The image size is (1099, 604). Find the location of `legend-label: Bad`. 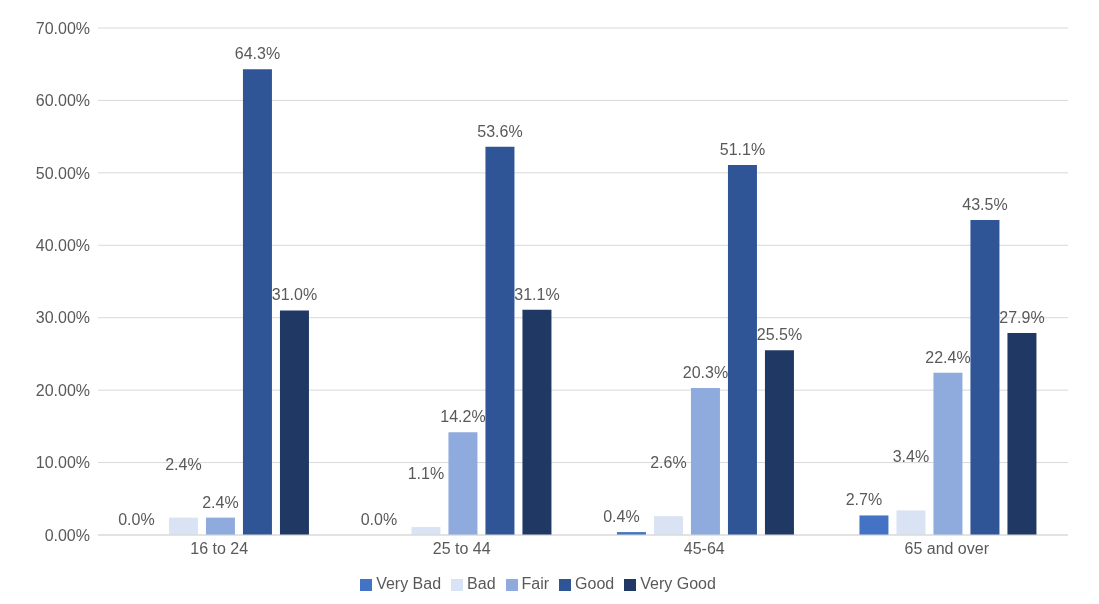

legend-label: Bad is located at coordinates (481, 583).